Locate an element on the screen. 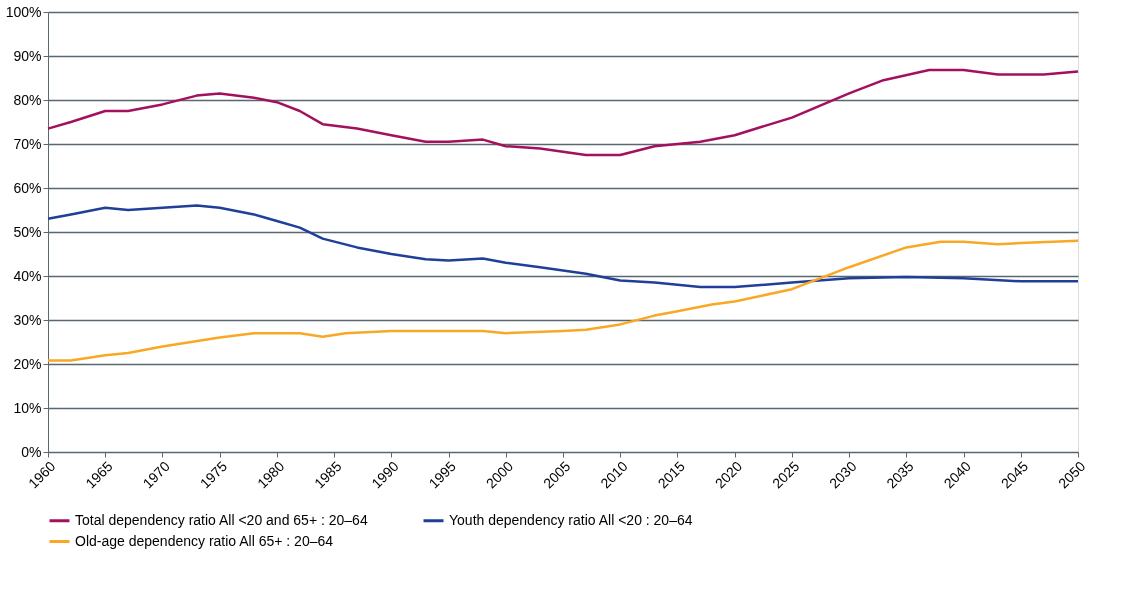 This screenshot has width=1129, height=614. y-tick-label: 80% is located at coordinates (27, 99).